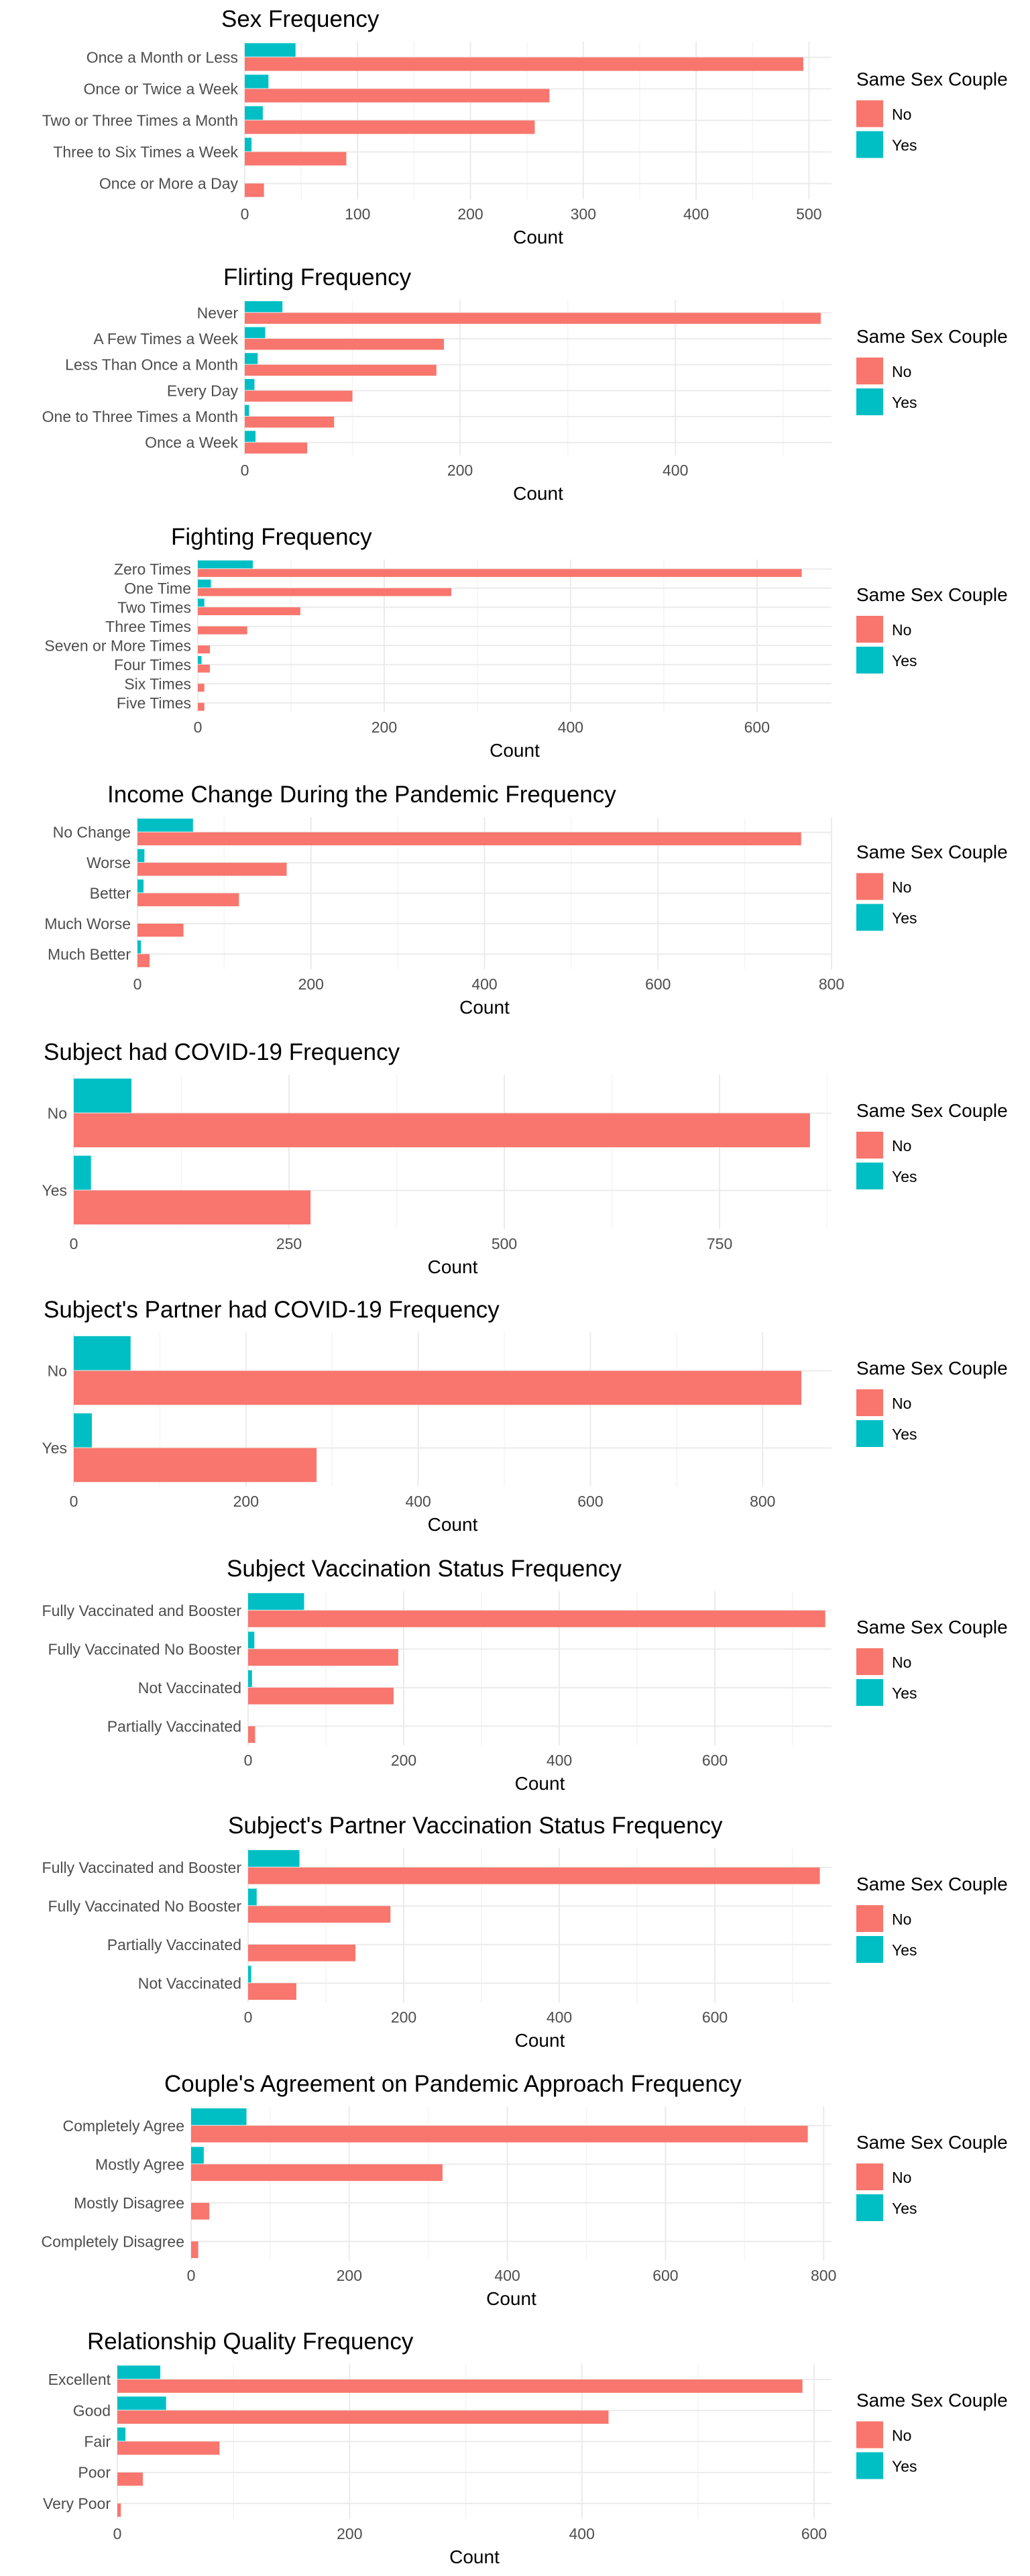  Describe the element at coordinates (157, 683) in the screenshot. I see `category-label: Six Times` at that location.